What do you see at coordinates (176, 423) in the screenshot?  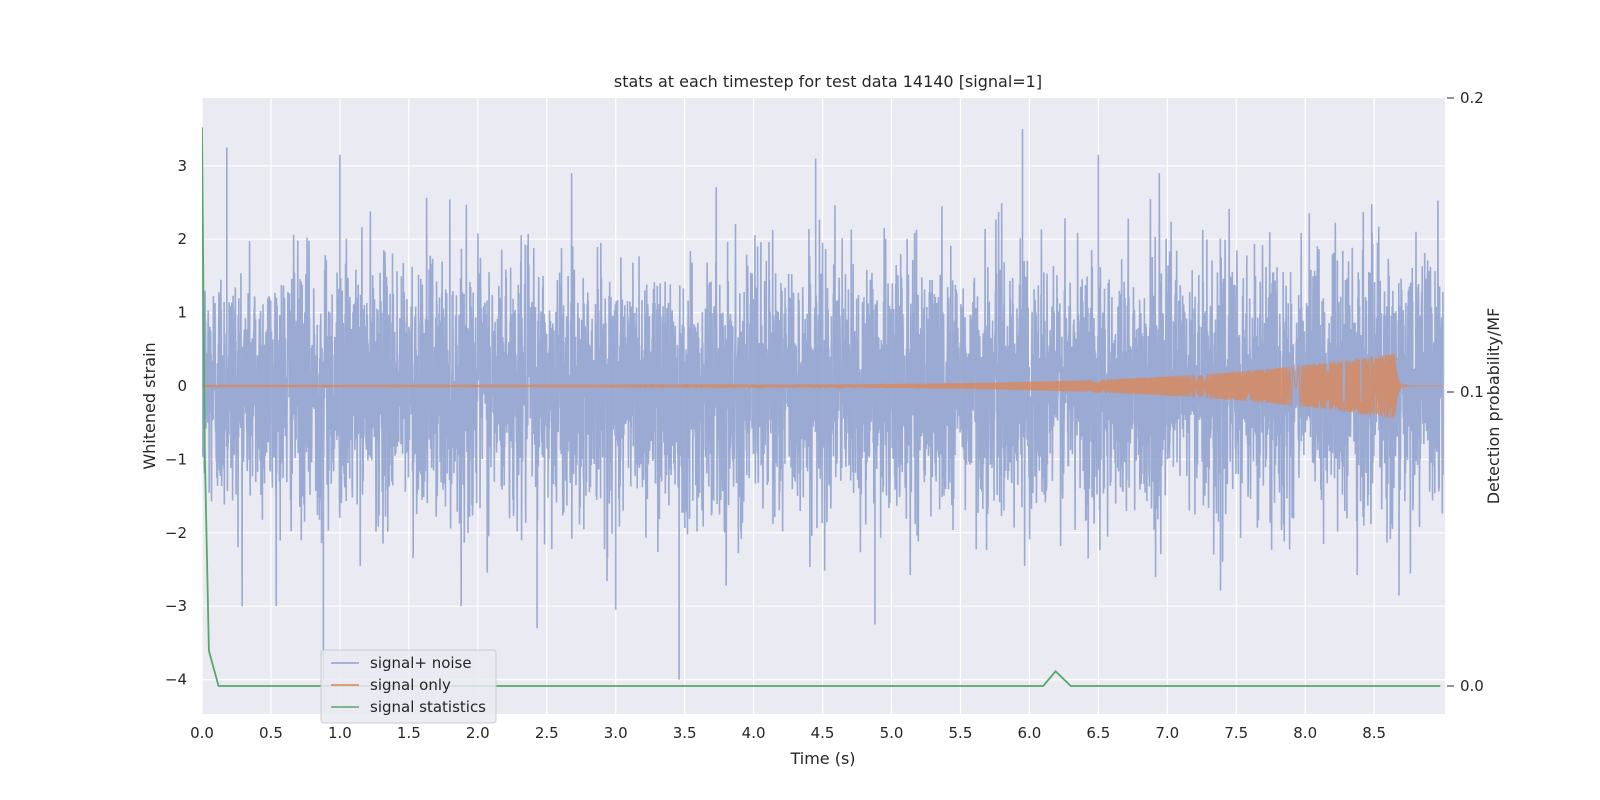 I see `y-axis-ticks: 3 2 1 0 −1 −2 −3 −4` at bounding box center [176, 423].